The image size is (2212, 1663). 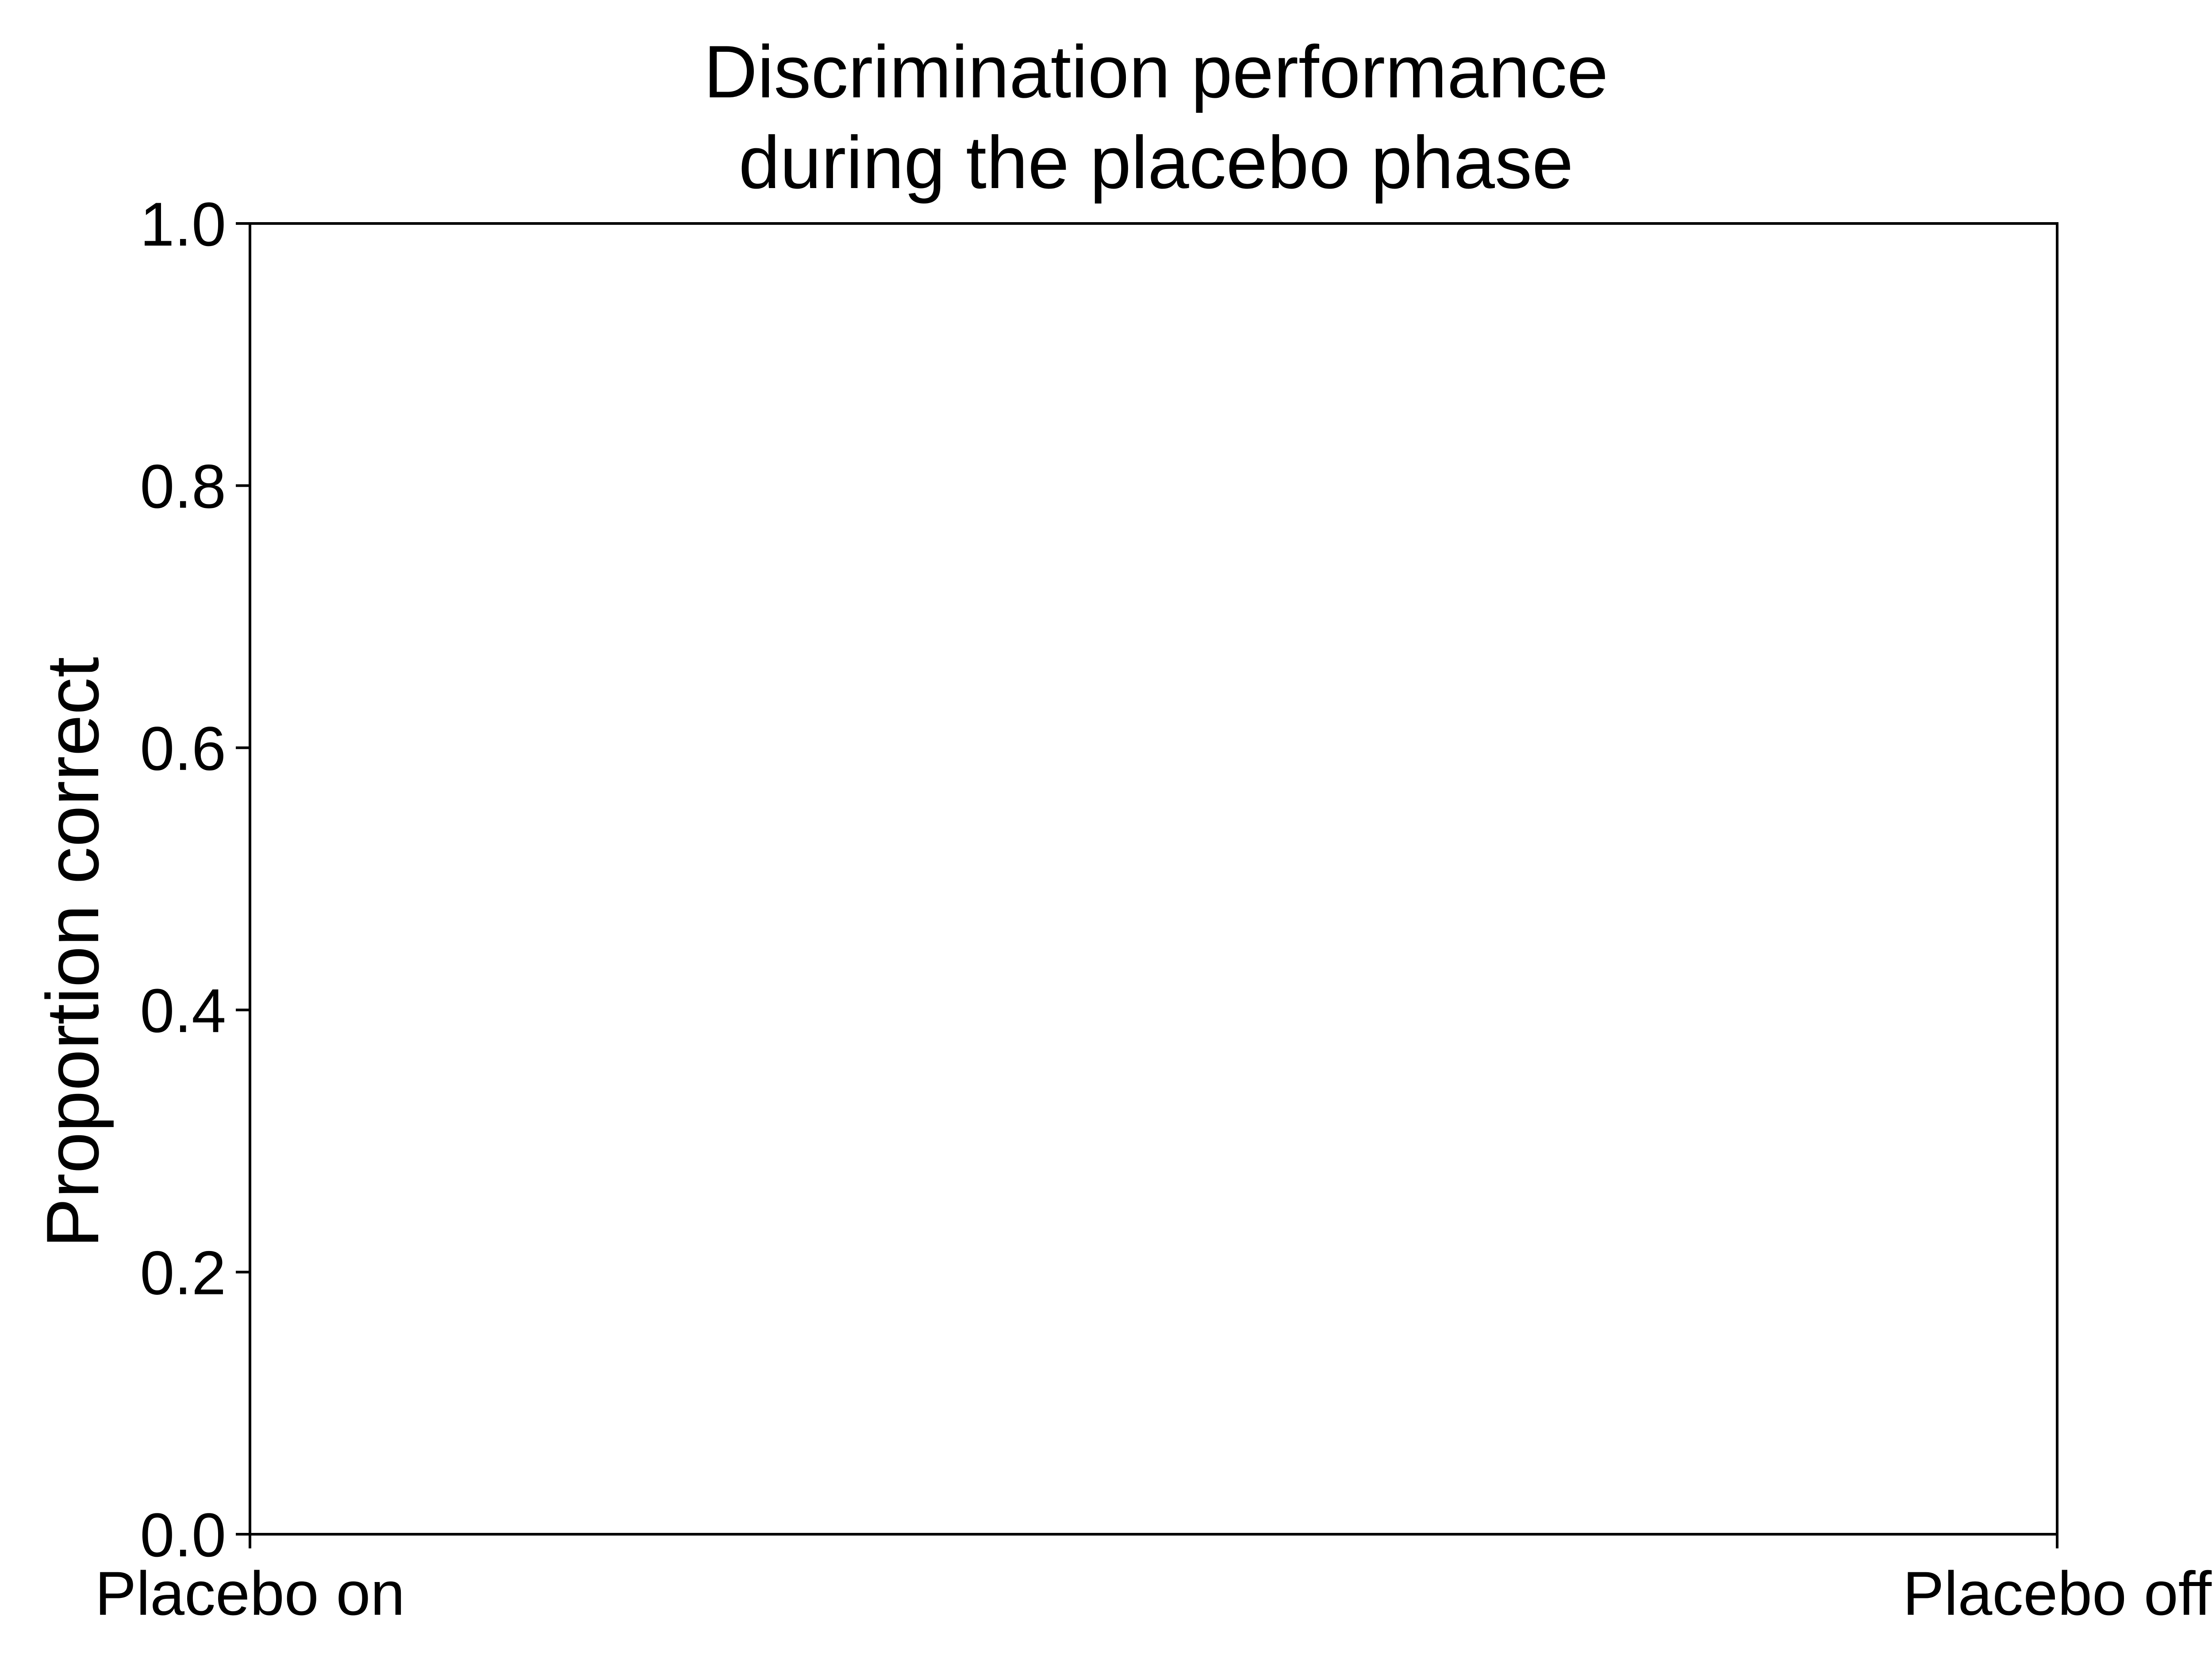 I want to click on chart-title-line-2: during the placebo phase, so click(x=1157, y=163).